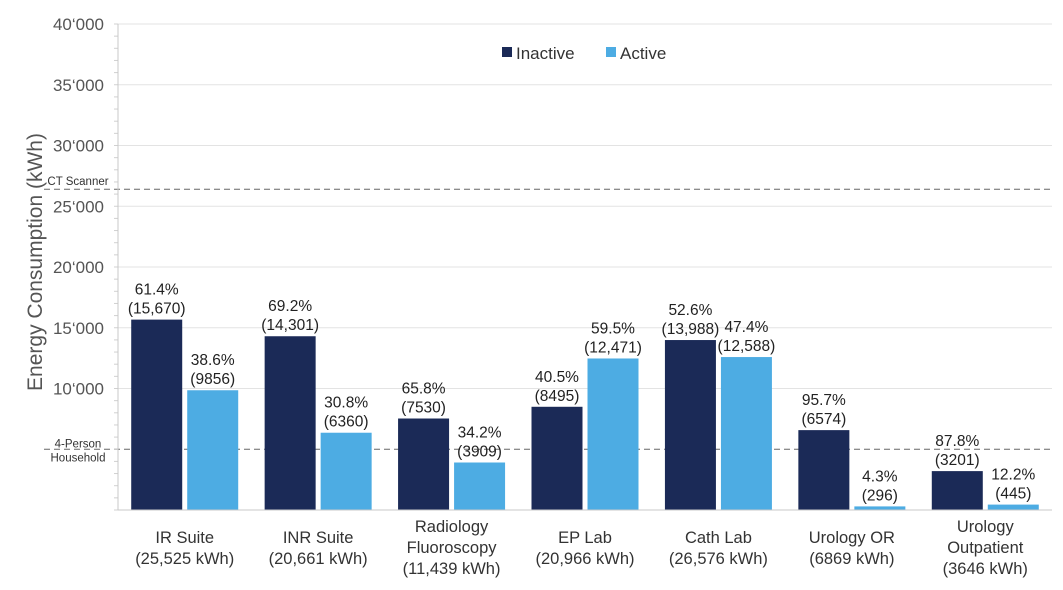 The height and width of the screenshot is (590, 1063). Describe the element at coordinates (1013, 475) in the screenshot. I see `bar-value-label: 12.2%` at that location.